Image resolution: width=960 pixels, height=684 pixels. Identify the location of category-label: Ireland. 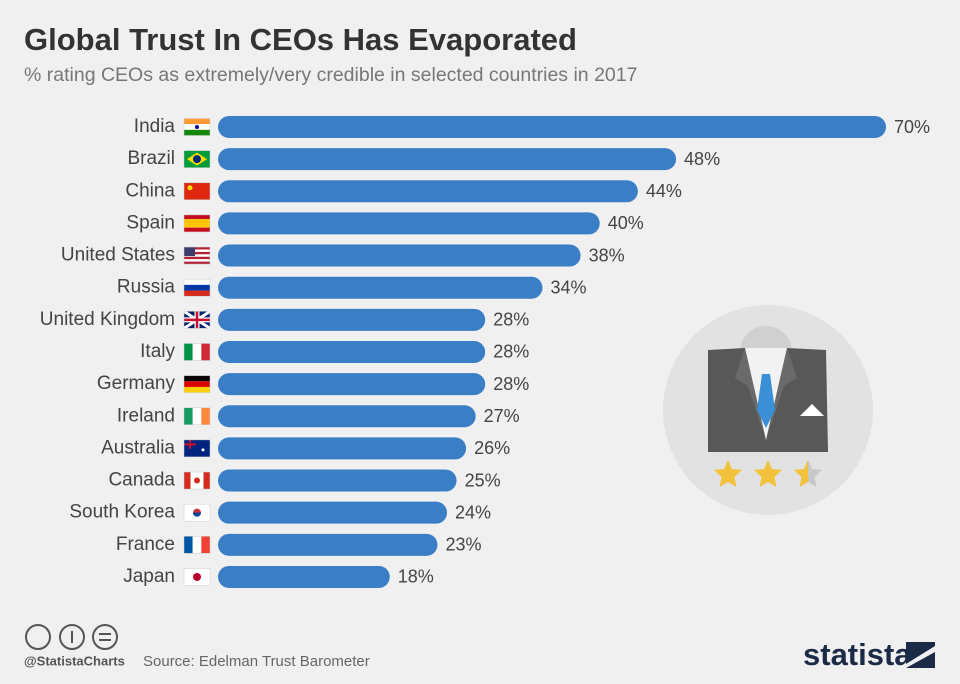
(146, 415).